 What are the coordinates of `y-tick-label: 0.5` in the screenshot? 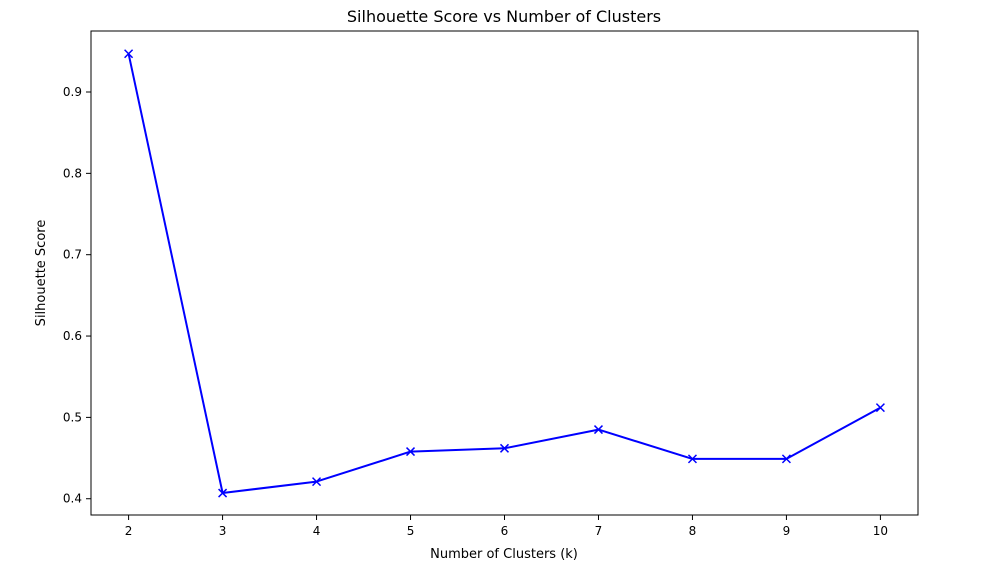 It's located at (72, 417).